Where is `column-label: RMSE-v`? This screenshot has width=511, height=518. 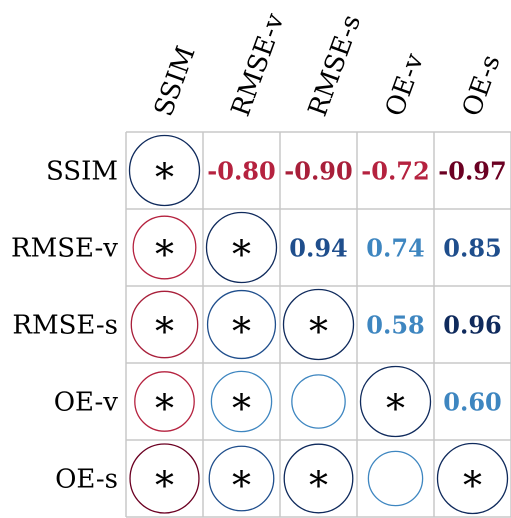
column-label: RMSE-v is located at coordinates (258, 64).